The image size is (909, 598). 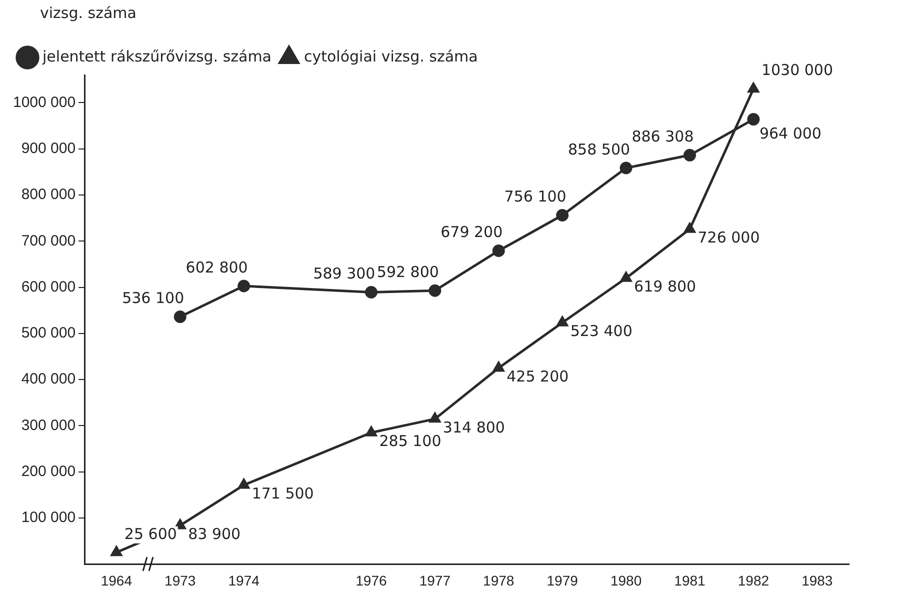 I want to click on data-label: 679 200, so click(x=471, y=232).